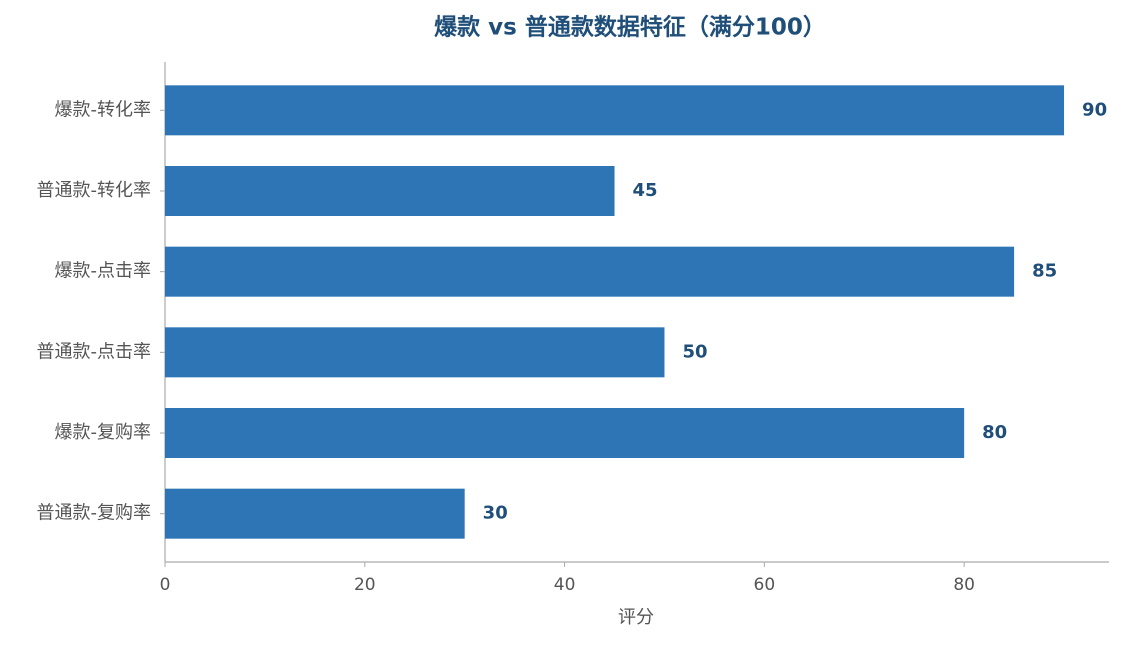 The image size is (1124, 649). What do you see at coordinates (94, 190) in the screenshot?
I see `y-tick-label: 普通款-转化率` at bounding box center [94, 190].